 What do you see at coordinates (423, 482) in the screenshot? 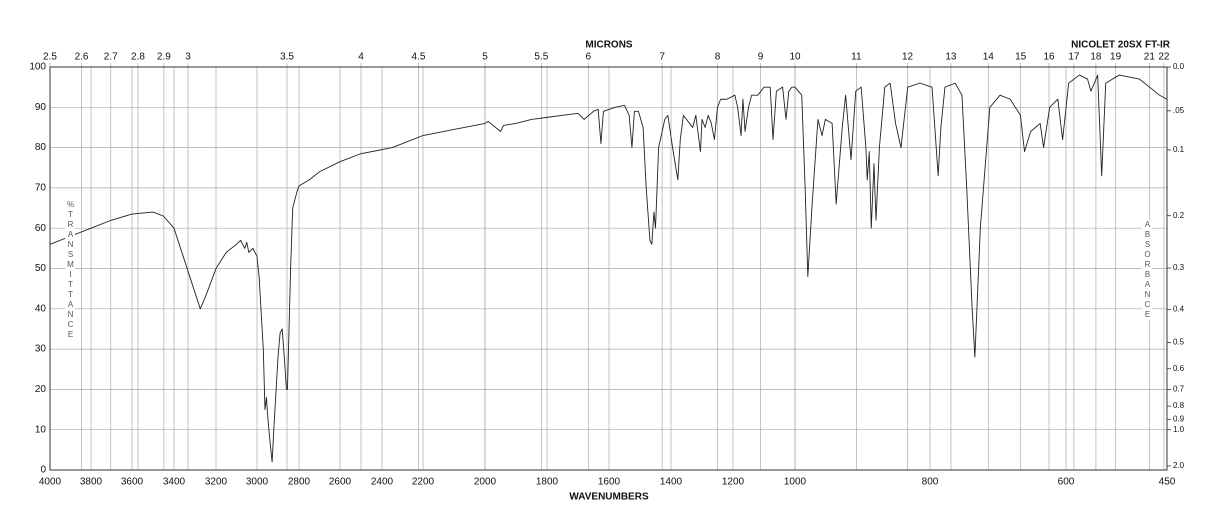
I see `x-tick-label: 2200` at bounding box center [423, 482].